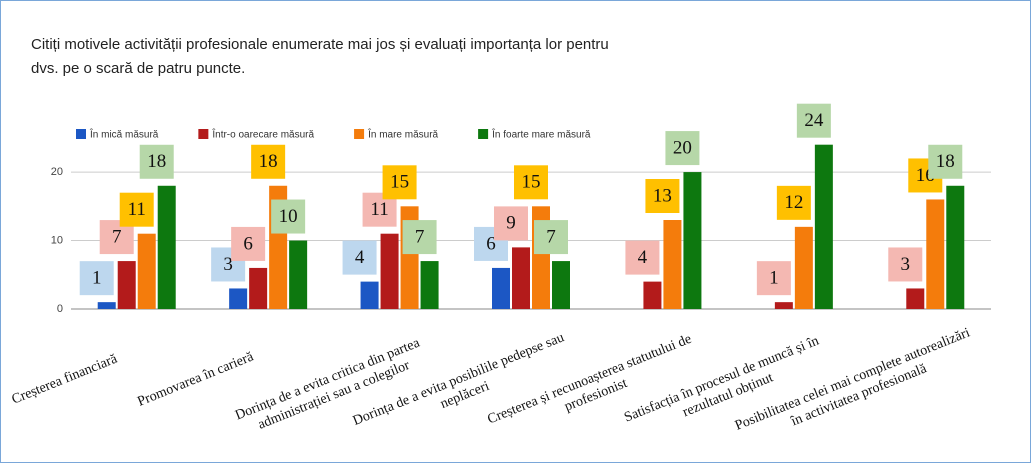  I want to click on legend-label: În mare măsură, so click(402, 134).